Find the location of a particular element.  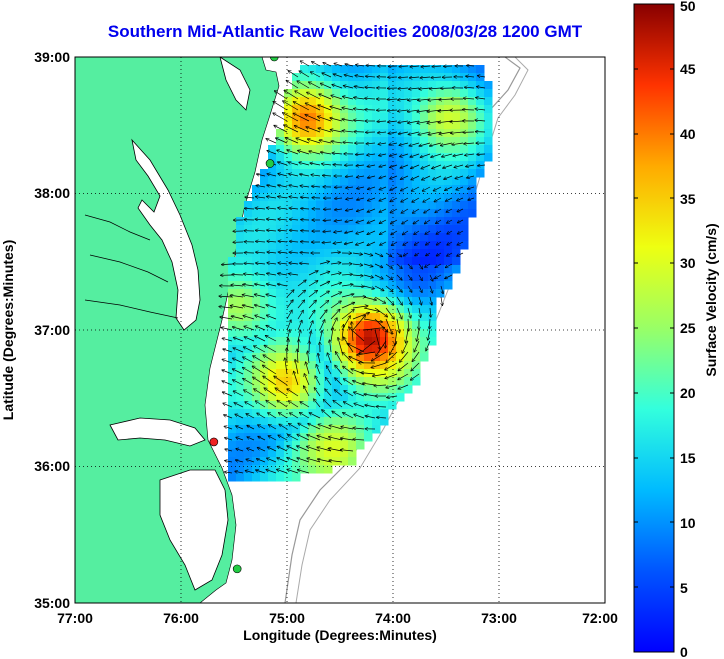

y-axis-label: Latitude (Degrees:Minutes) is located at coordinates (8, 330).